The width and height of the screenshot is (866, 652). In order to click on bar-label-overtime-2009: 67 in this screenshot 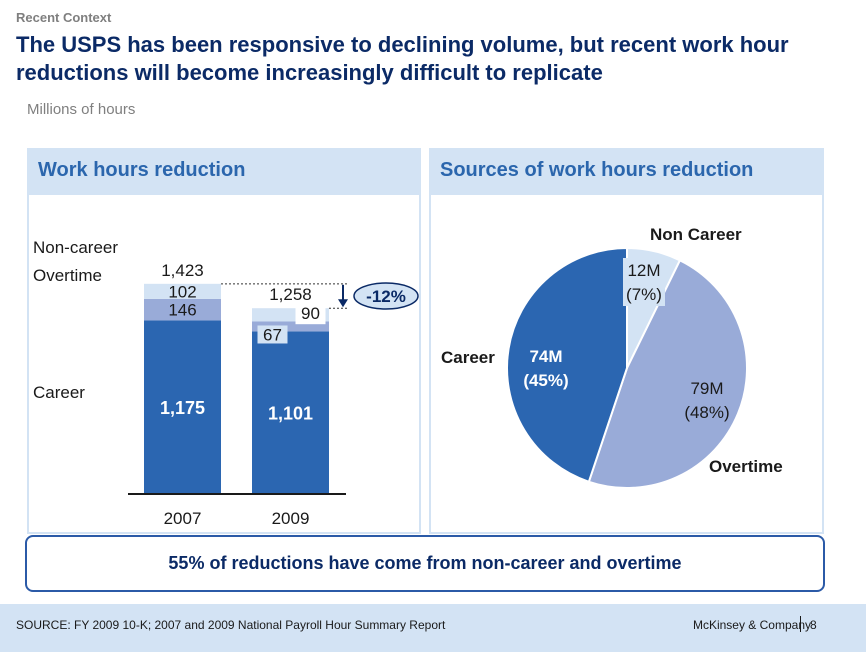, I will do `click(272, 334)`.